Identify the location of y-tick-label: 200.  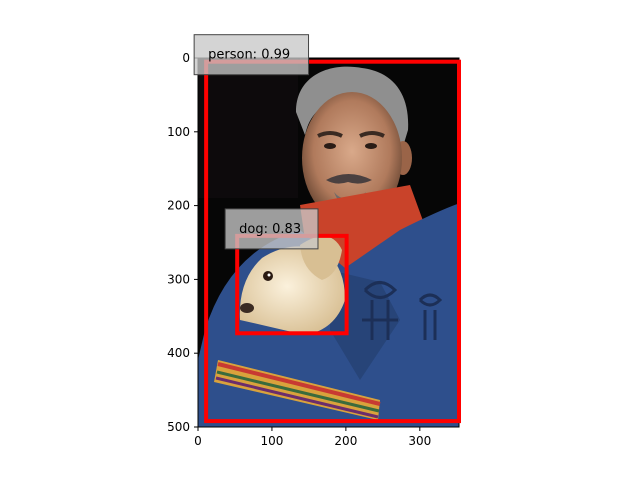
(178, 206).